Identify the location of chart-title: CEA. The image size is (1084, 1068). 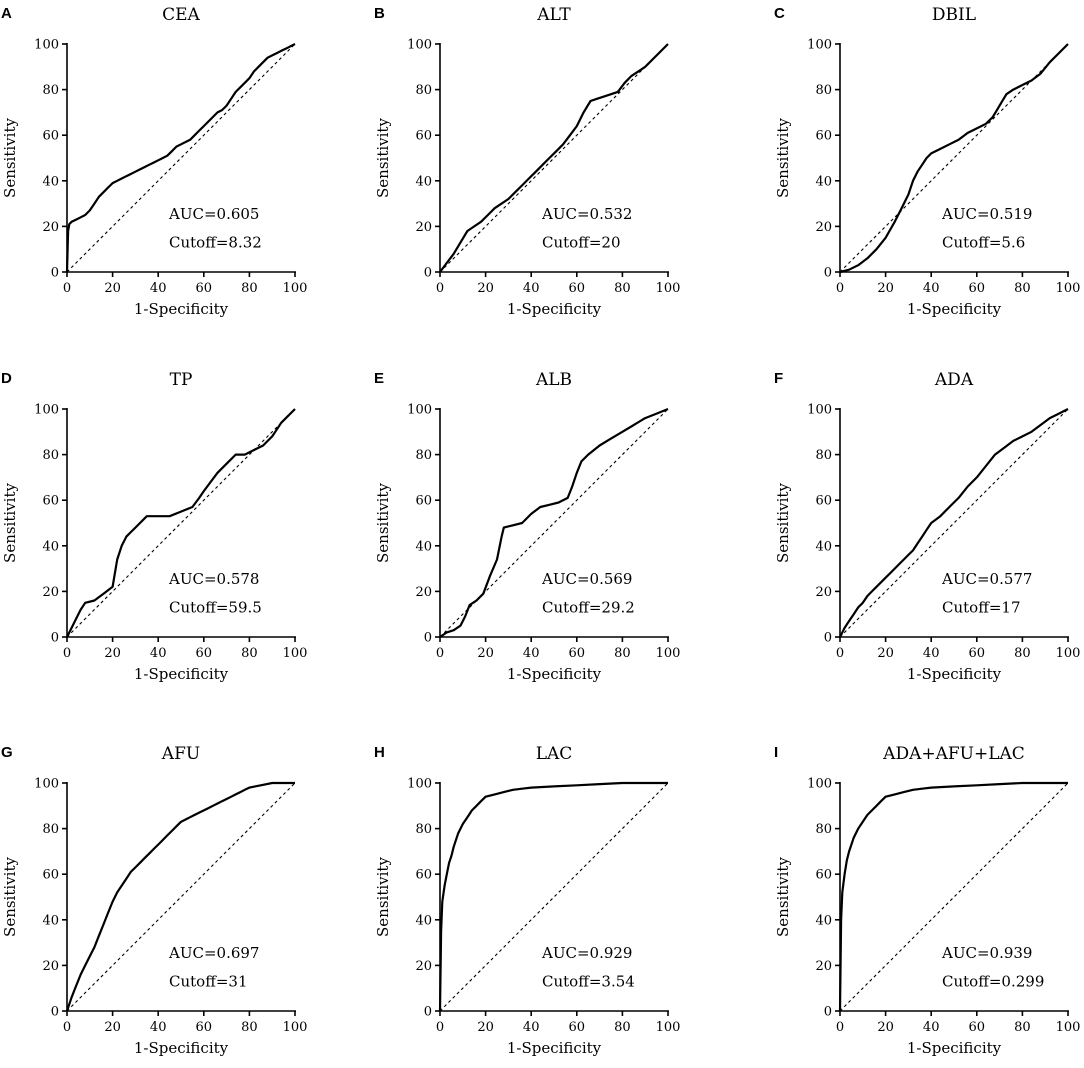
(181, 15).